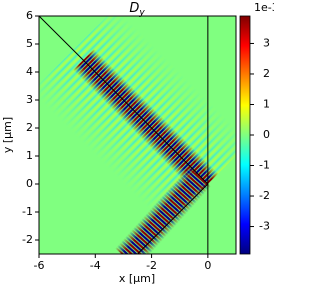  Describe the element at coordinates (29, 155) in the screenshot. I see `y-tick-label: 1` at that location.